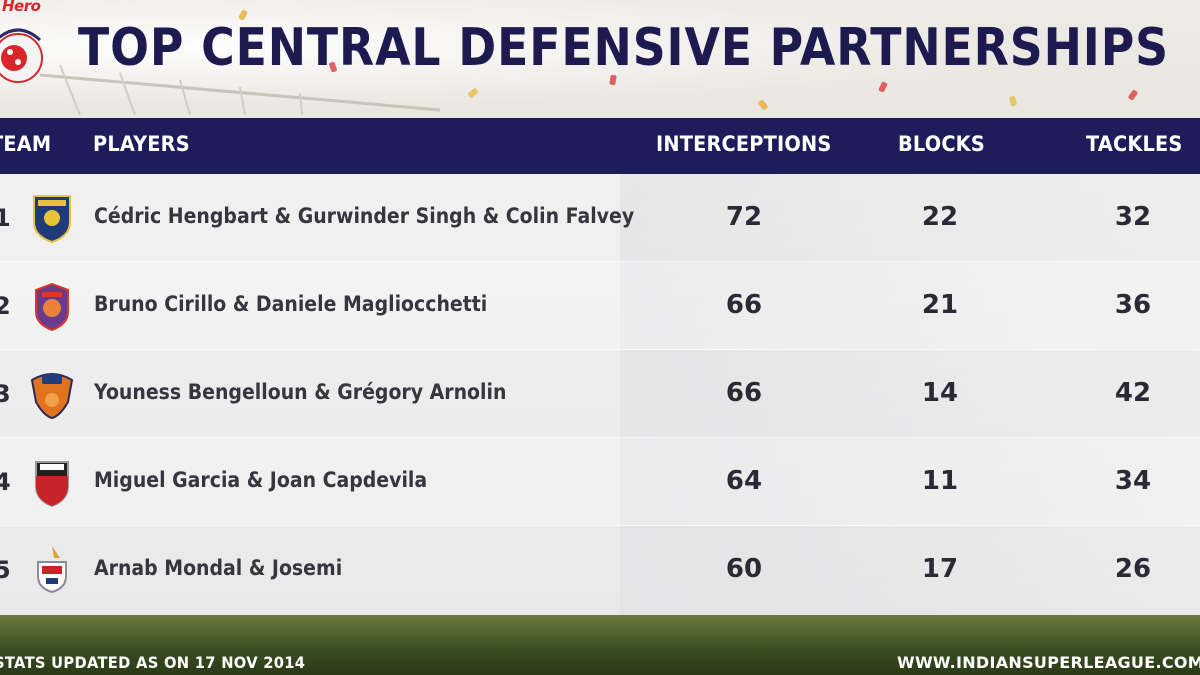 This screenshot has width=1200, height=675. What do you see at coordinates (940, 569) in the screenshot?
I see `blocks-value: 17` at bounding box center [940, 569].